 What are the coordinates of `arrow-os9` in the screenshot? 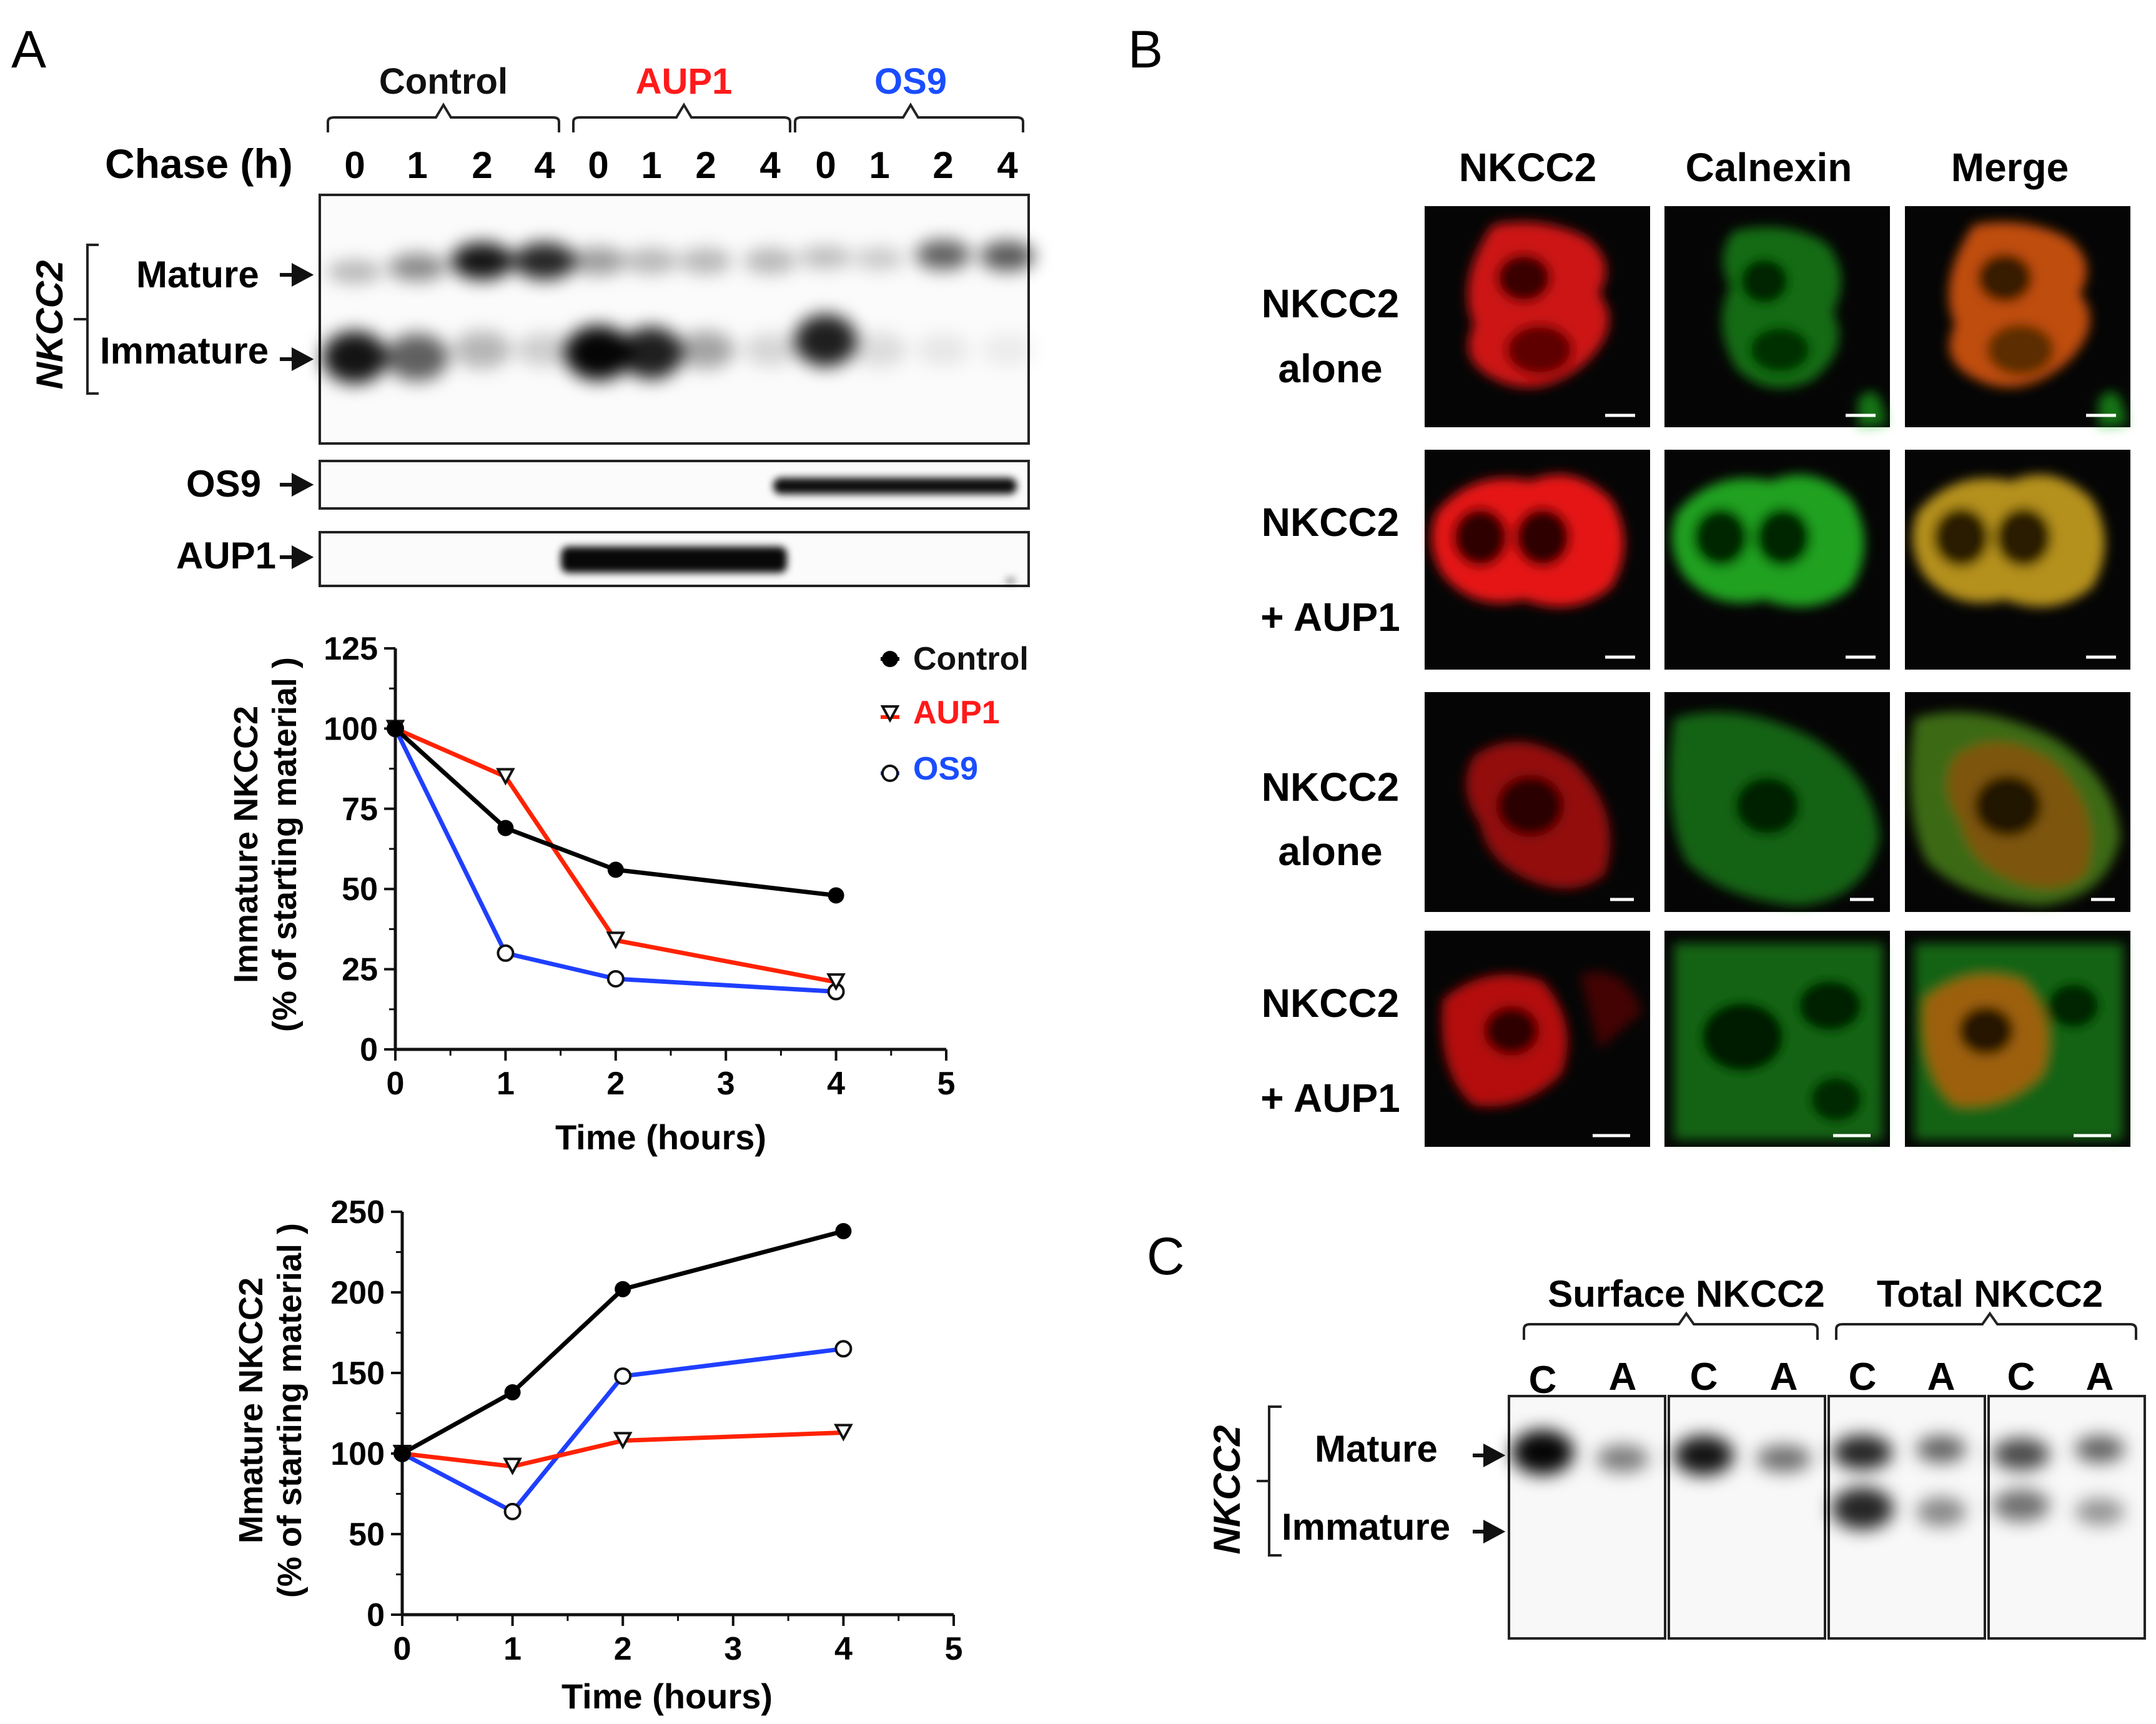 It's located at (297, 485).